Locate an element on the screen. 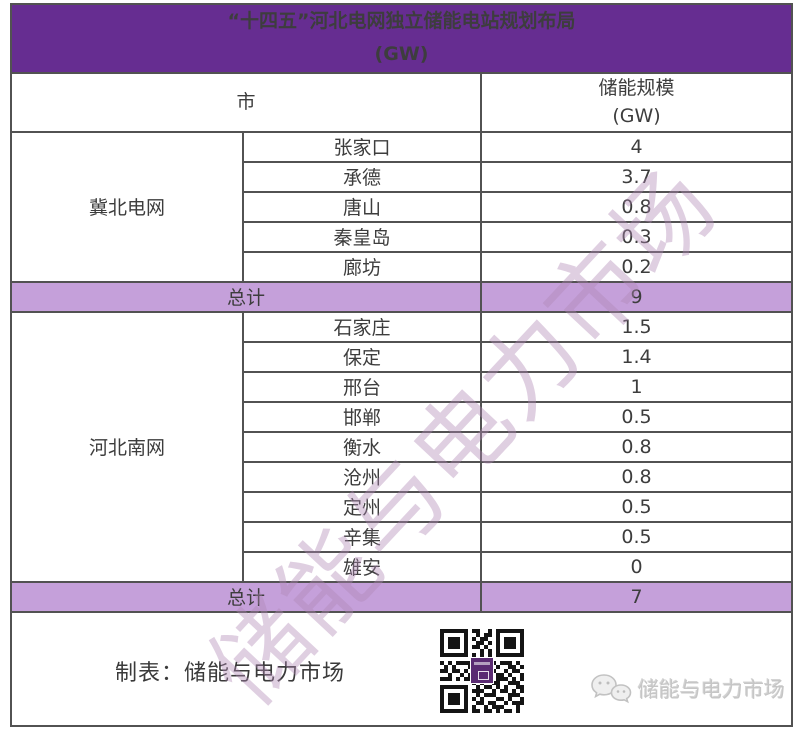  qr-code-modules is located at coordinates (482, 670).